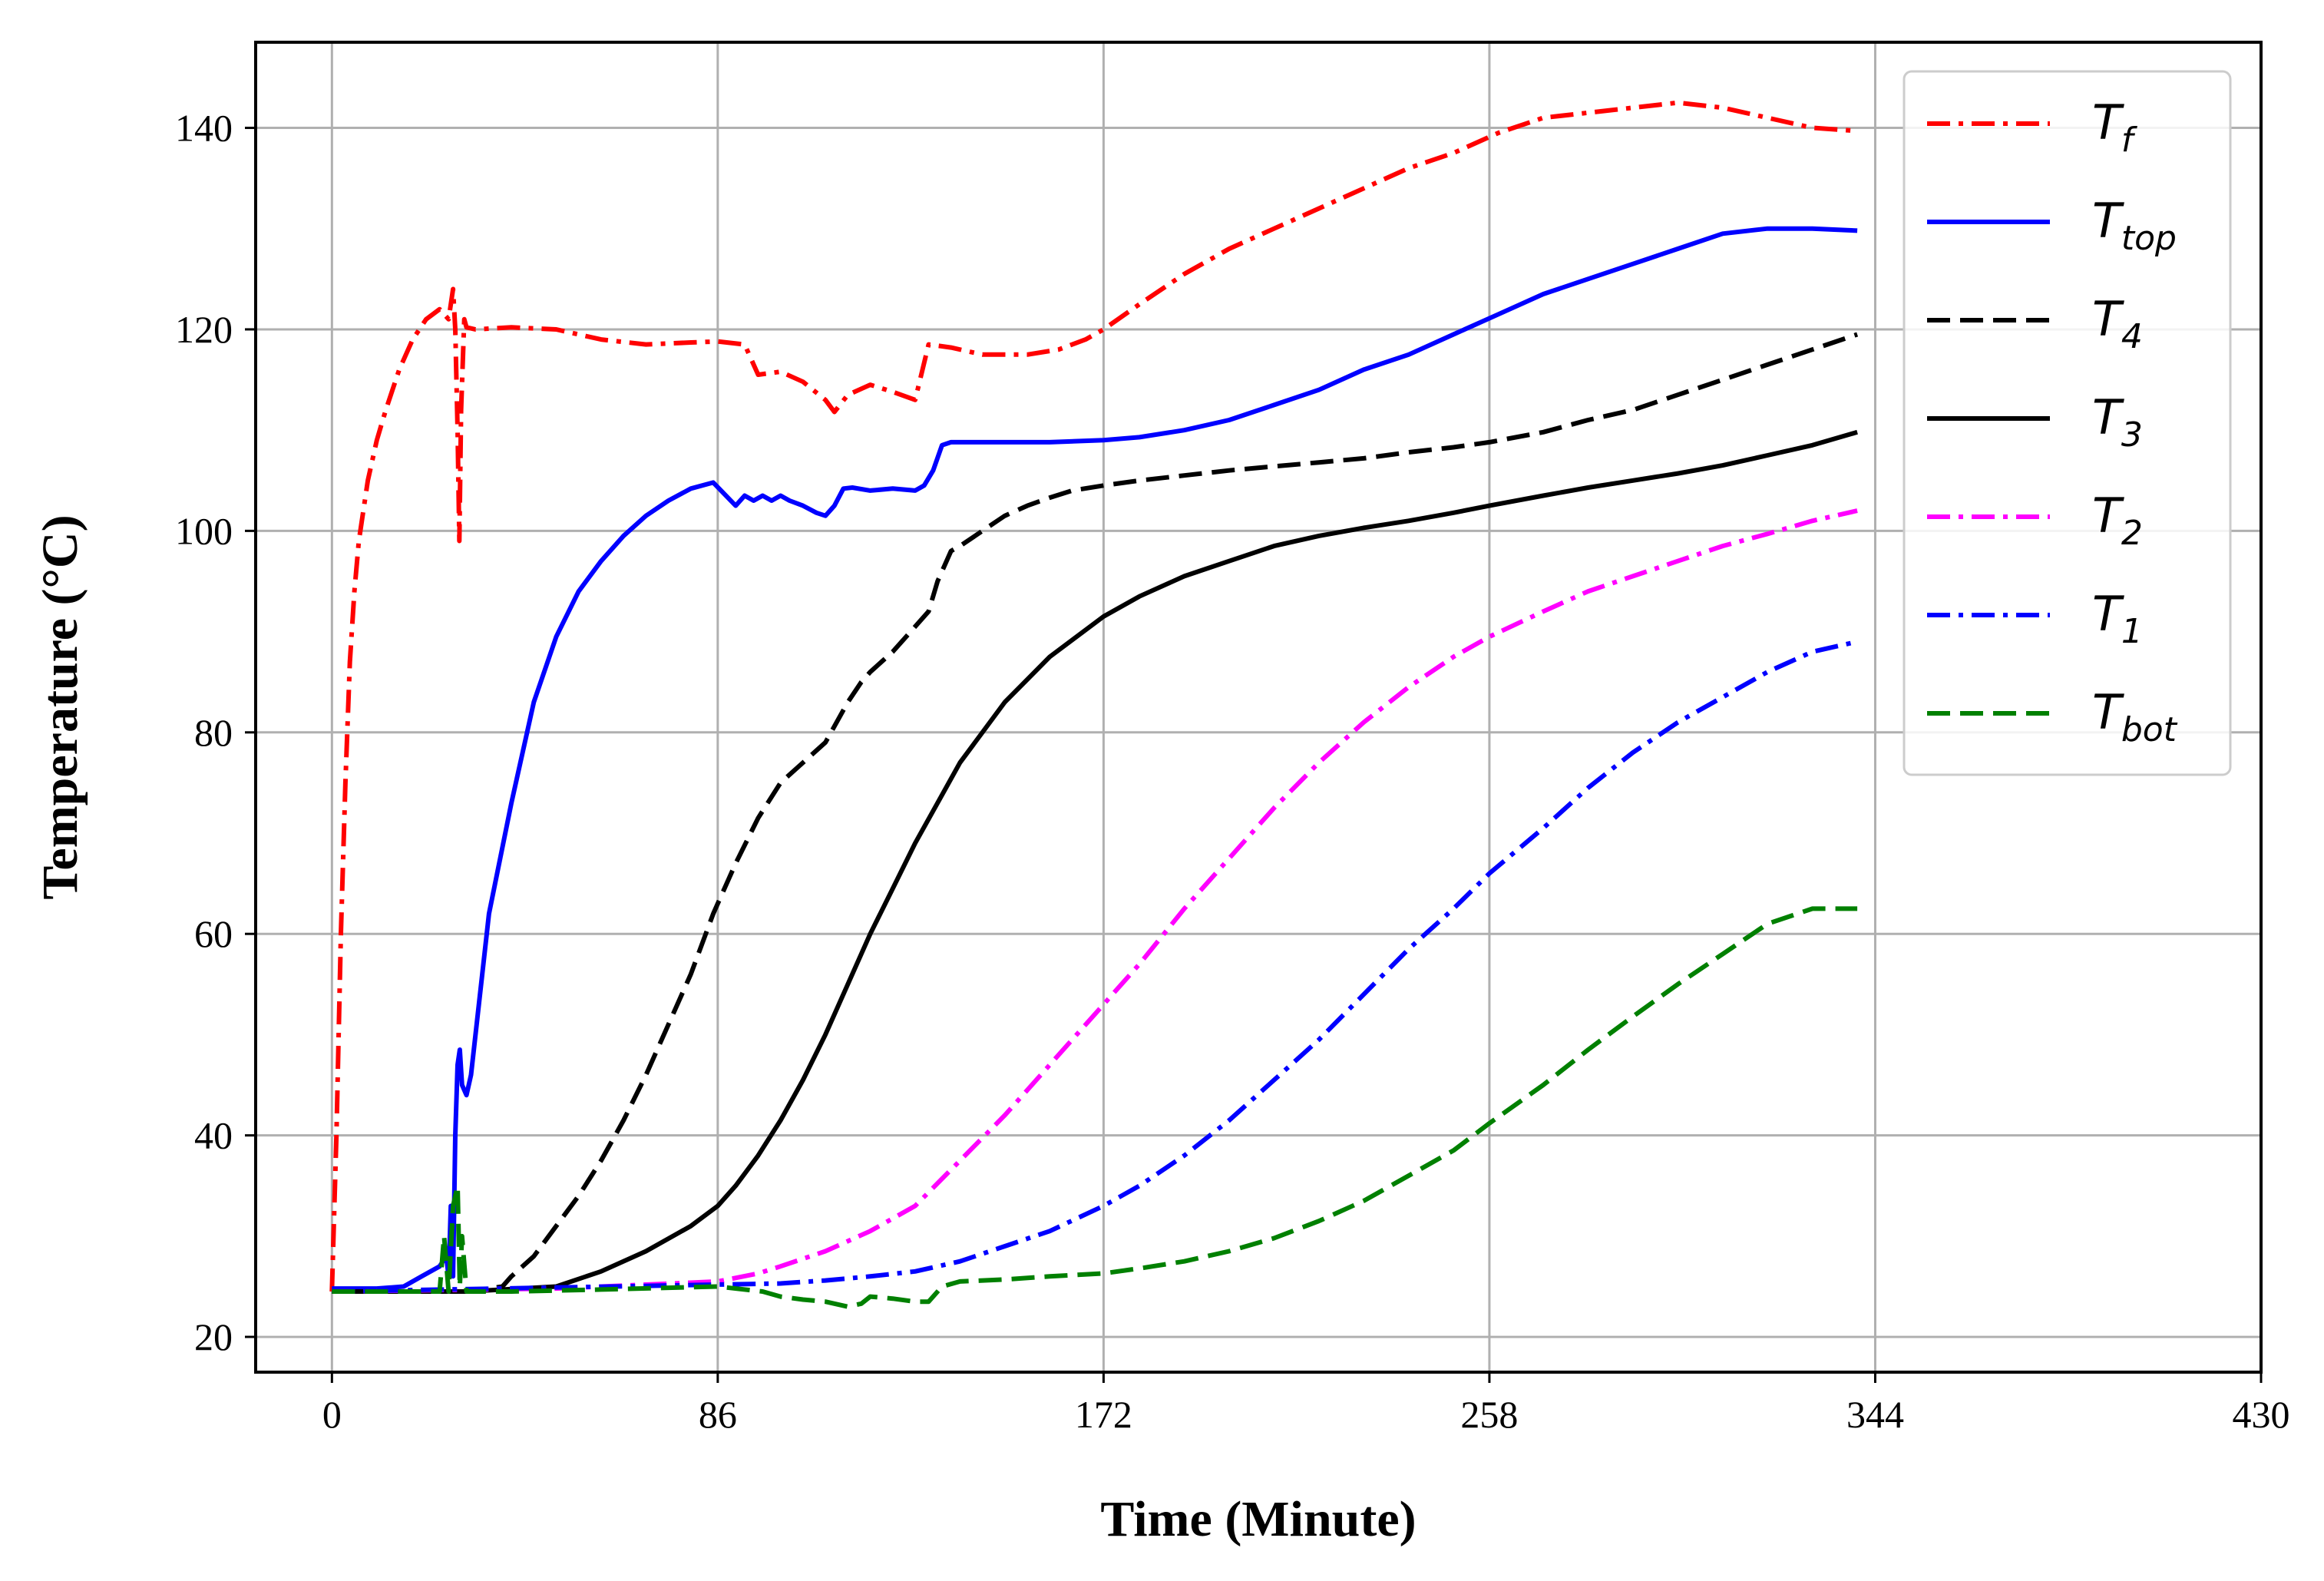 The width and height of the screenshot is (2324, 1581). I want to click on x-tick-label: 0, so click(332, 1414).